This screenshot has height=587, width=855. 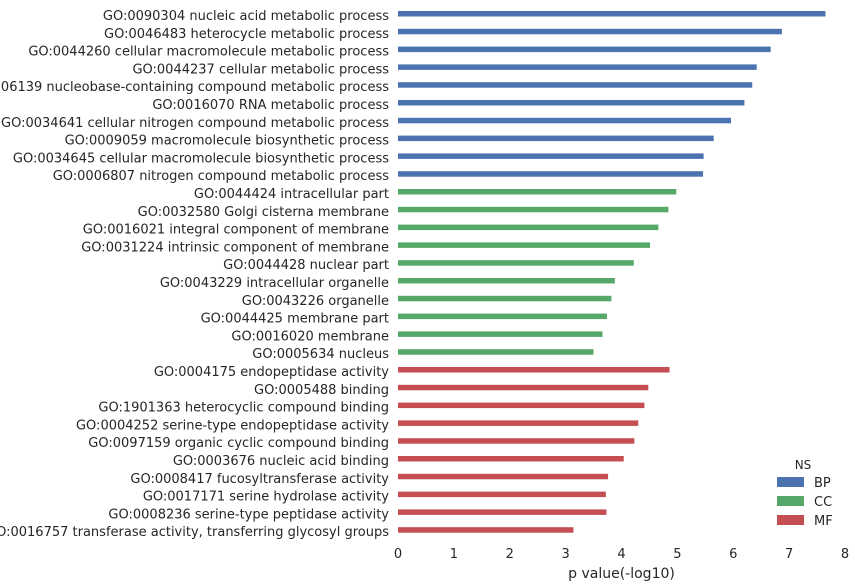 I want to click on x-tick-label: 4, so click(x=621, y=554).